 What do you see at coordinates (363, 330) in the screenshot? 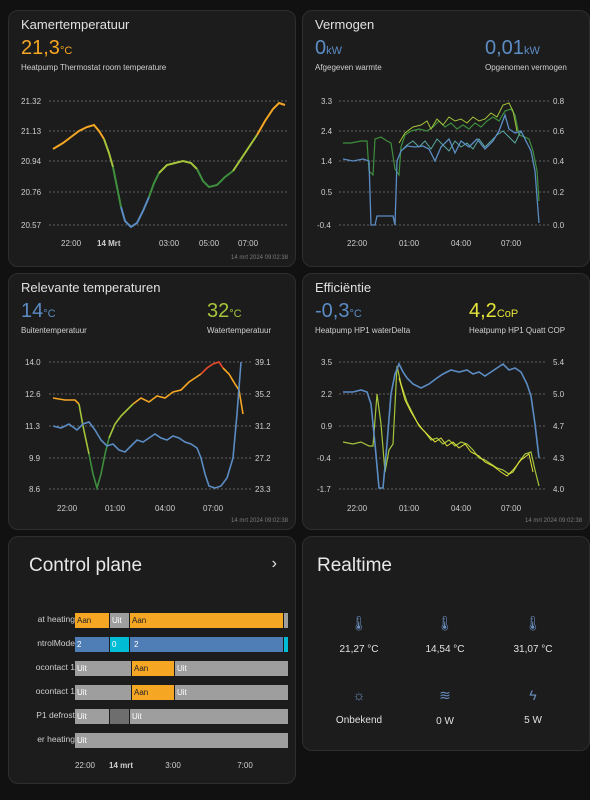
I see `water-delta-label: Heatpump HP1 waterDelta` at bounding box center [363, 330].